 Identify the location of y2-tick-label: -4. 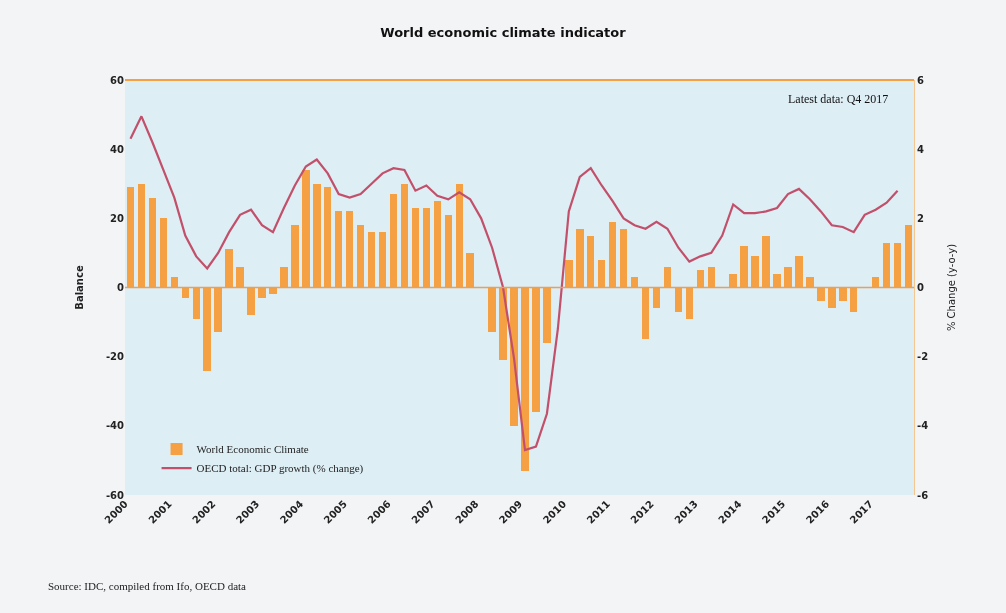
(923, 426).